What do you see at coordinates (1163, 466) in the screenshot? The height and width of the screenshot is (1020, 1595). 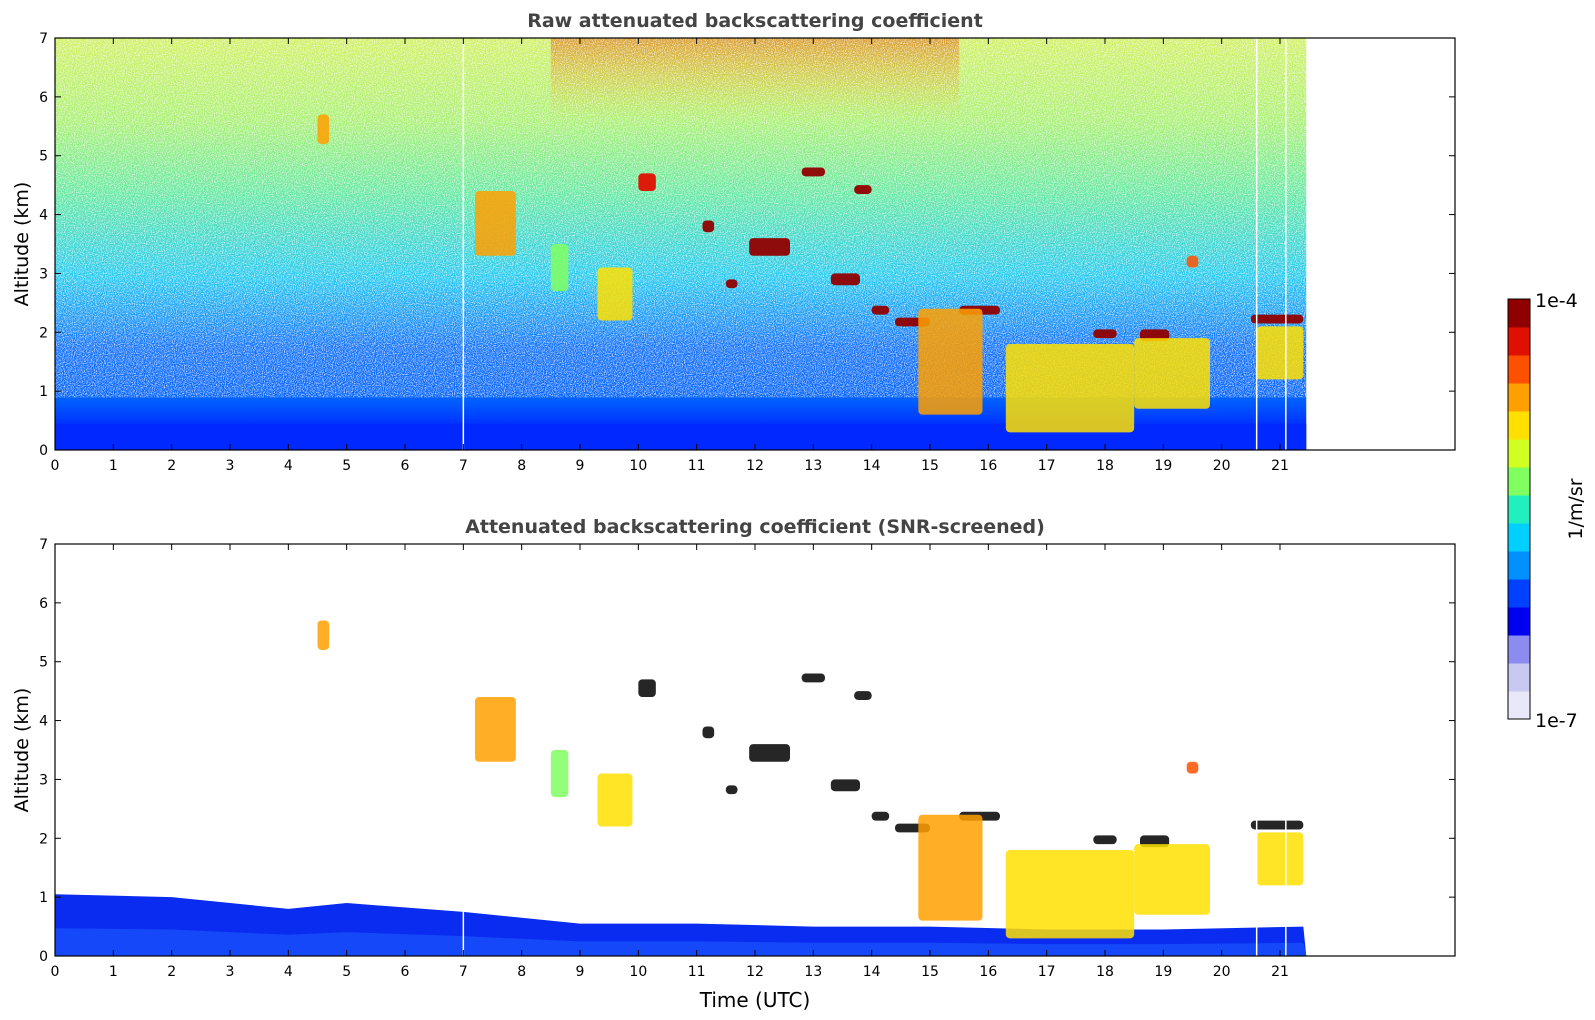 I see `x-tick-label: 19` at bounding box center [1163, 466].